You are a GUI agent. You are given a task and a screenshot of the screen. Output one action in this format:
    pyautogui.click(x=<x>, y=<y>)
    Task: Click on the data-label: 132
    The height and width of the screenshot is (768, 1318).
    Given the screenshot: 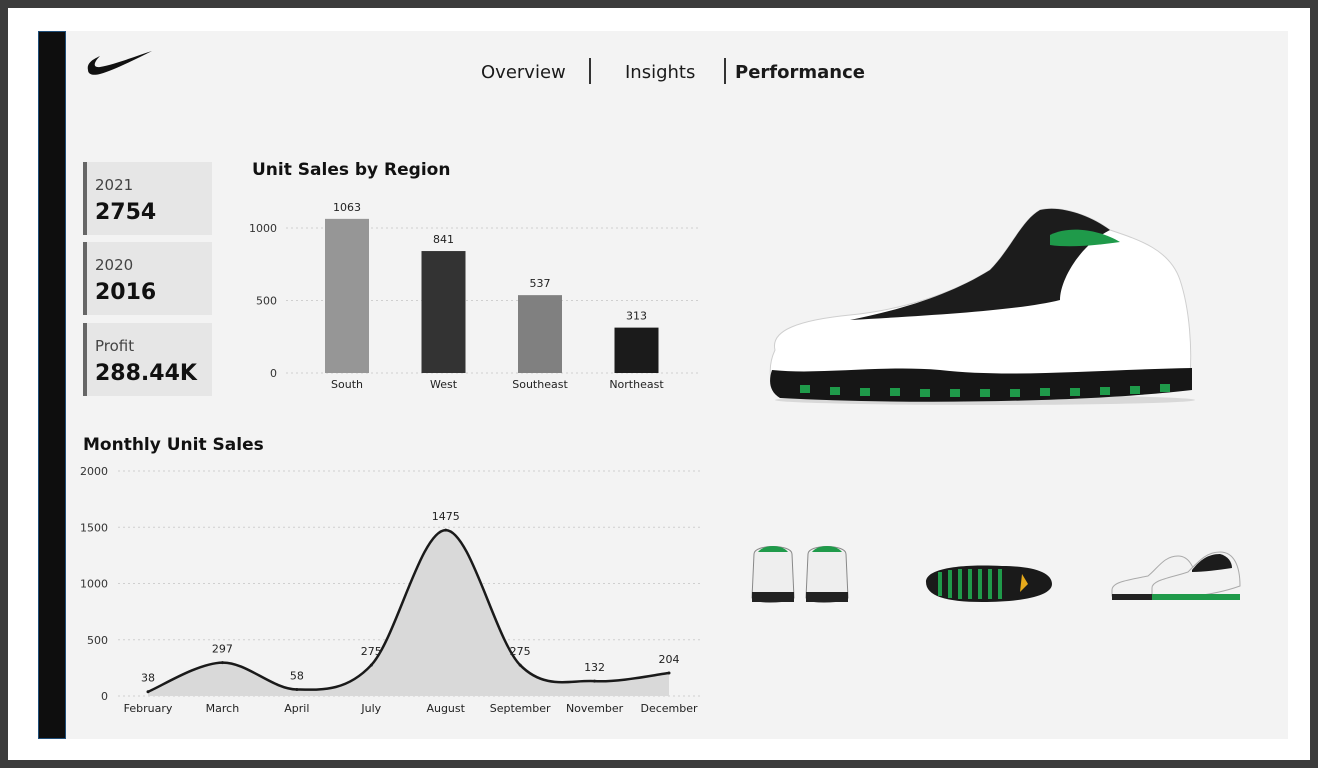 What is the action you would take?
    pyautogui.click(x=594, y=667)
    